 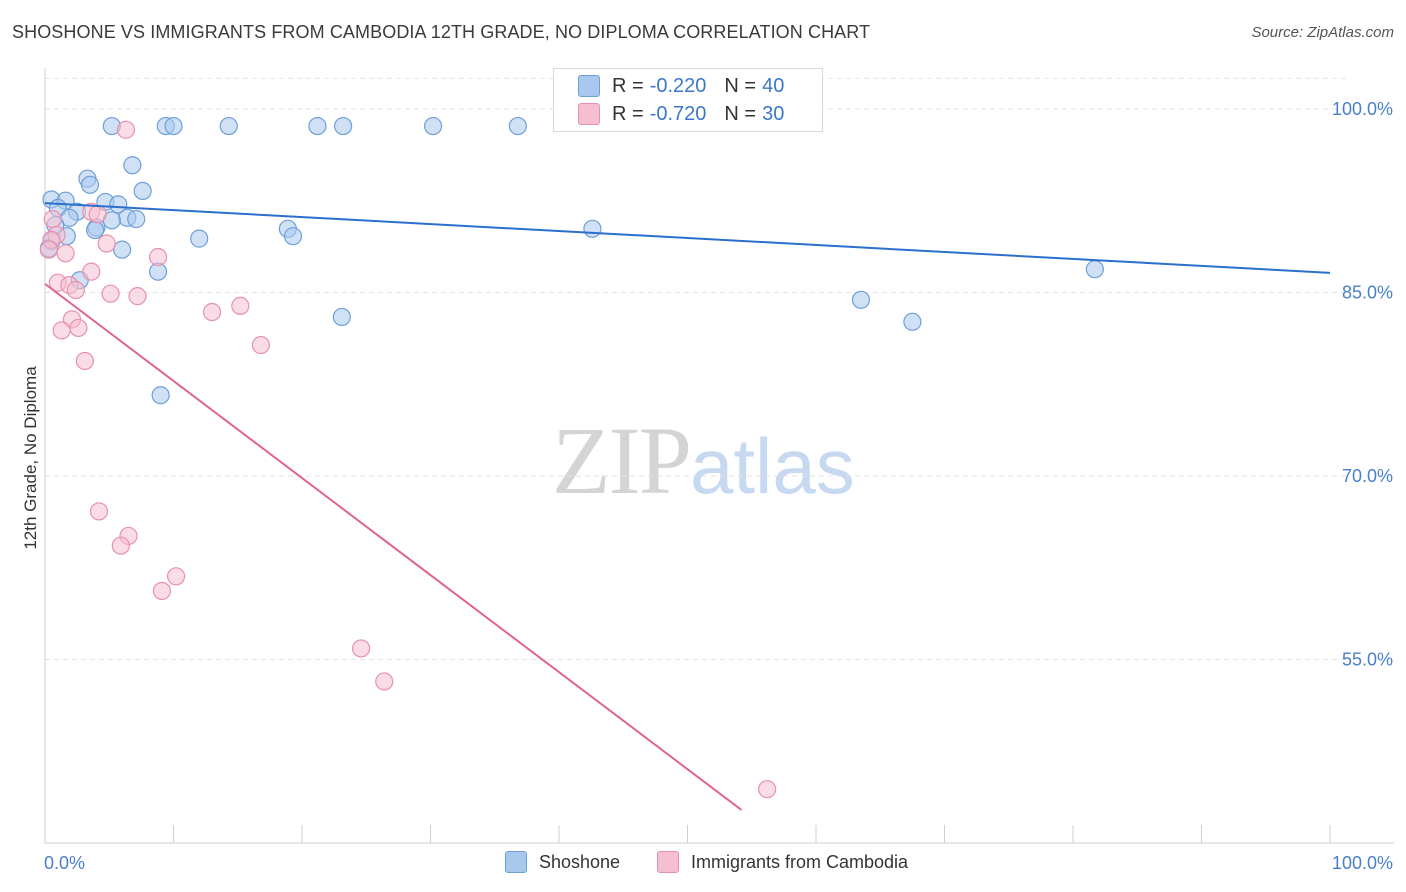 What do you see at coordinates (800, 861) in the screenshot?
I see `legend-label-cambodia: Immigrants from Cambodia` at bounding box center [800, 861].